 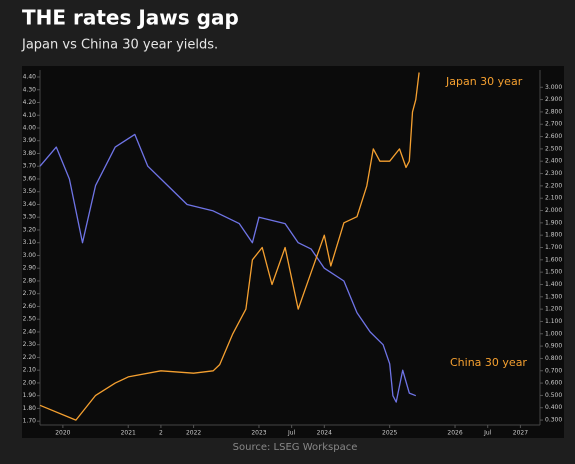 I want to click on y-tick-label: 2.40, so click(x=30, y=331).